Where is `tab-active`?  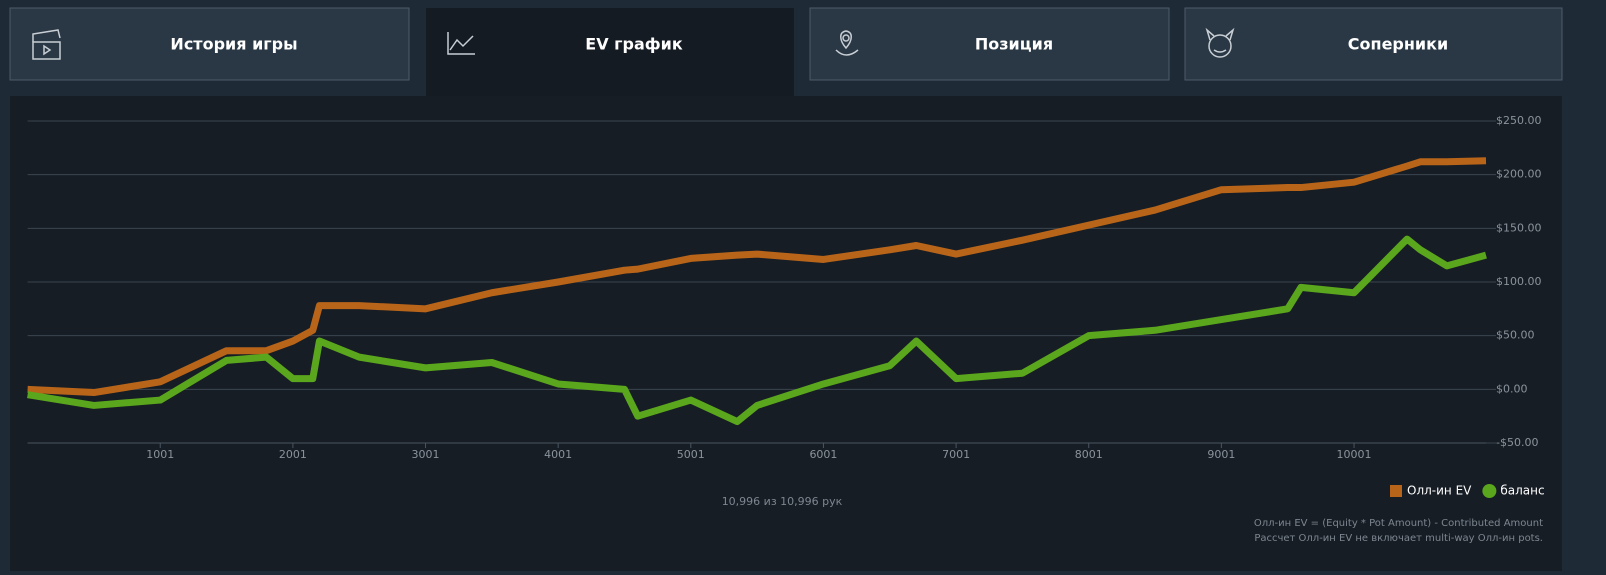
tab-active is located at coordinates (610, 58).